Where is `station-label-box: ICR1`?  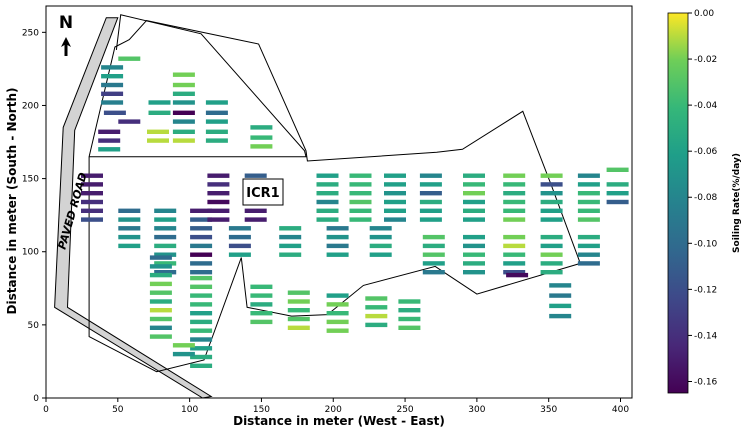 station-label-box: ICR1 is located at coordinates (263, 192).